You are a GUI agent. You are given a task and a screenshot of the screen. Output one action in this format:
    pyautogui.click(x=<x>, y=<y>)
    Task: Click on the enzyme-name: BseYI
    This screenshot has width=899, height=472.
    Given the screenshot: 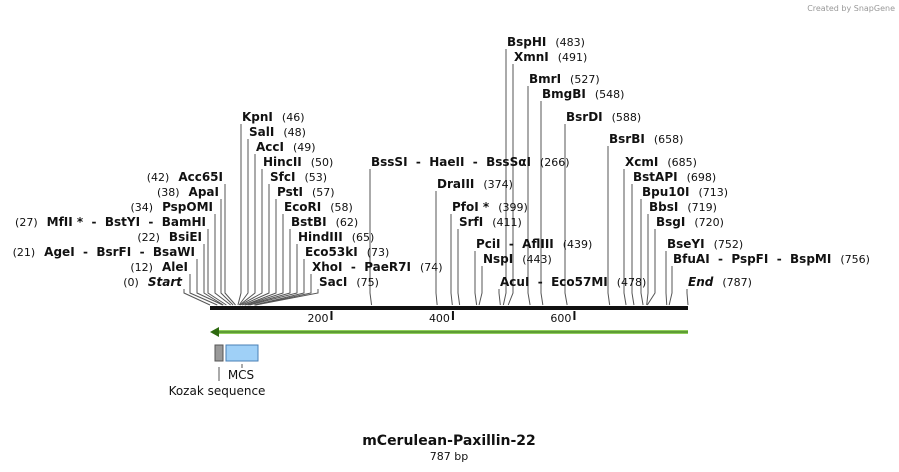 What is the action you would take?
    pyautogui.click(x=686, y=244)
    